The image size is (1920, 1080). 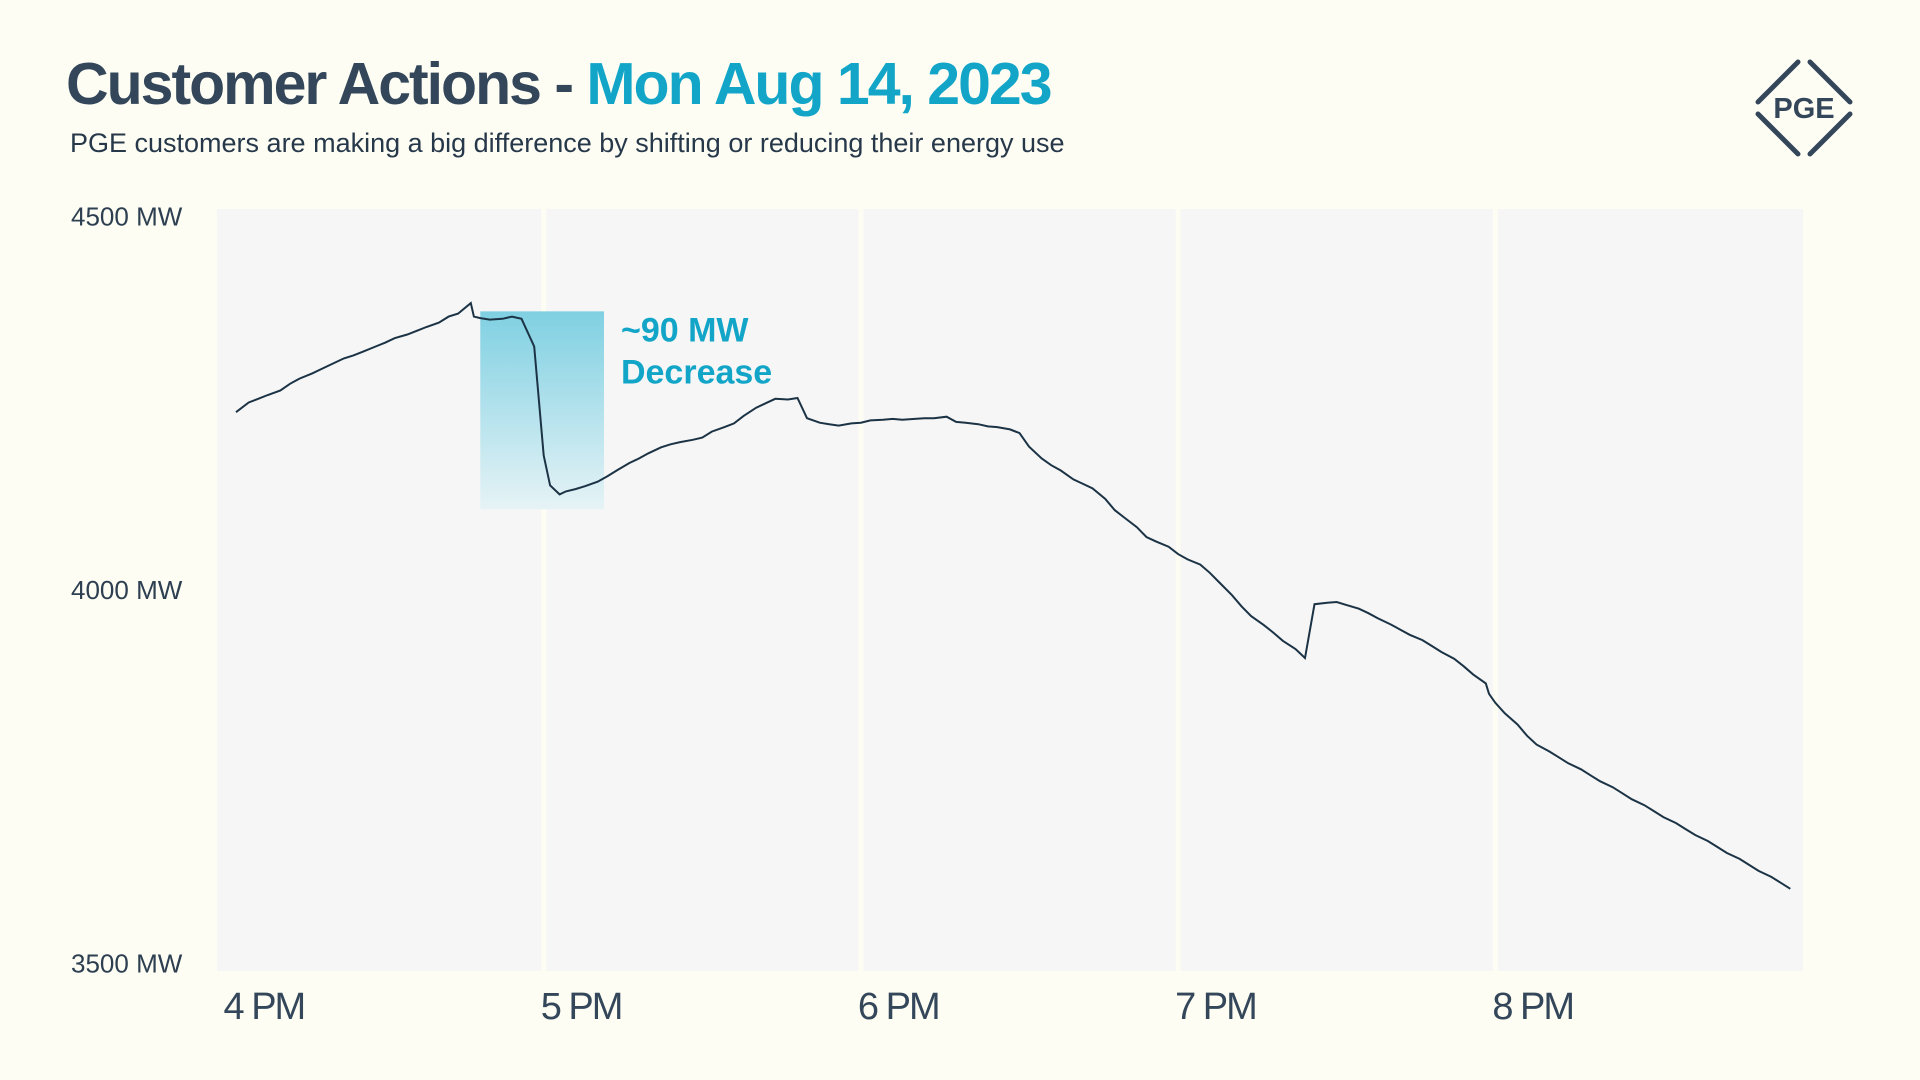 What do you see at coordinates (581, 1007) in the screenshot?
I see `x-tick-label: 5 PM` at bounding box center [581, 1007].